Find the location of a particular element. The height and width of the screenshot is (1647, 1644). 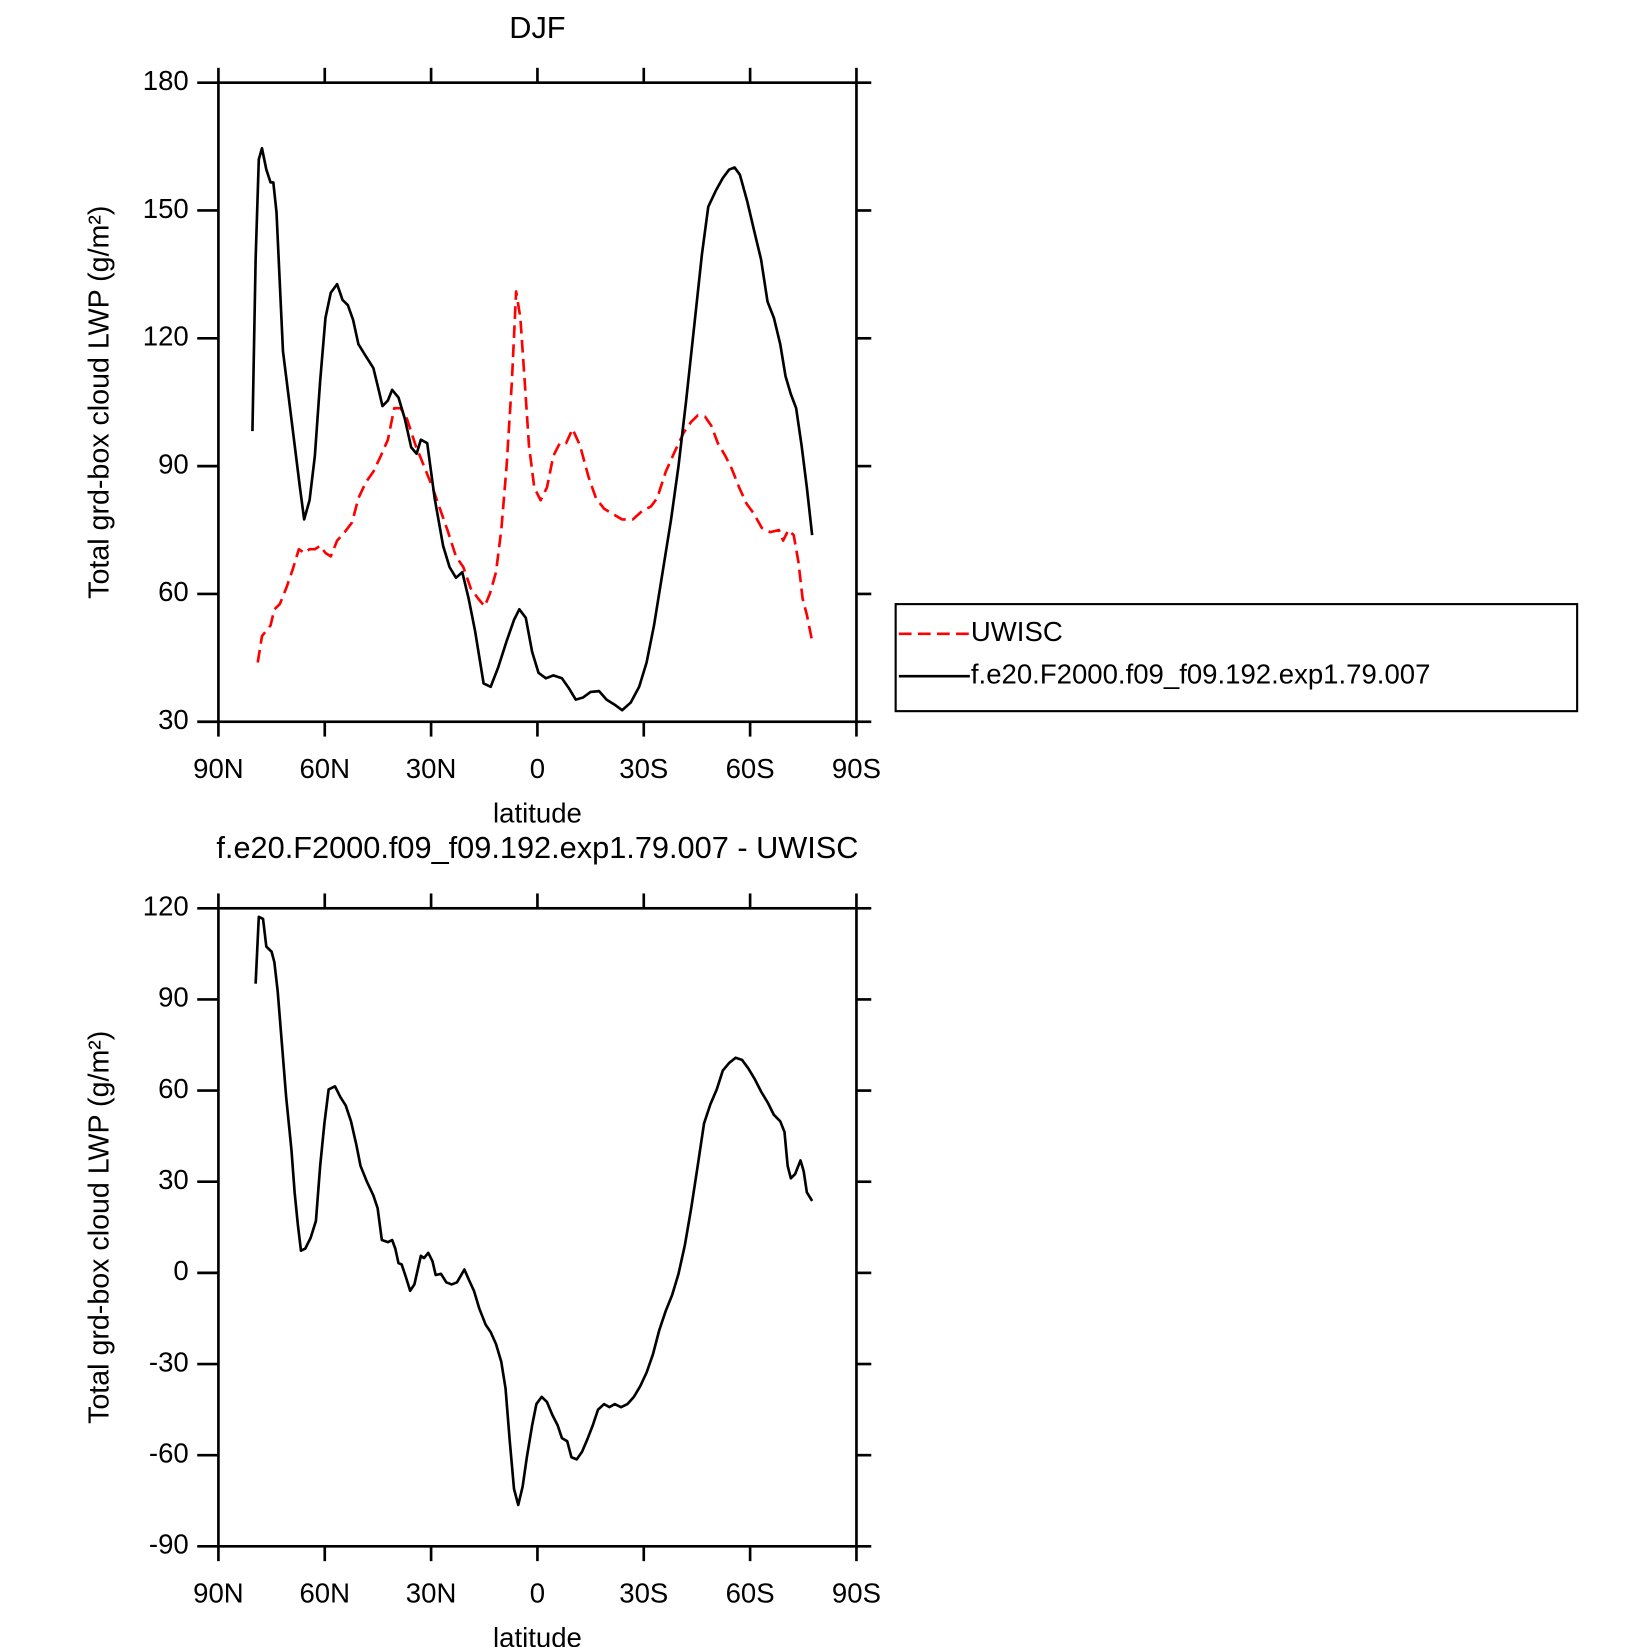

y-tick-label: 150 is located at coordinates (166, 208).